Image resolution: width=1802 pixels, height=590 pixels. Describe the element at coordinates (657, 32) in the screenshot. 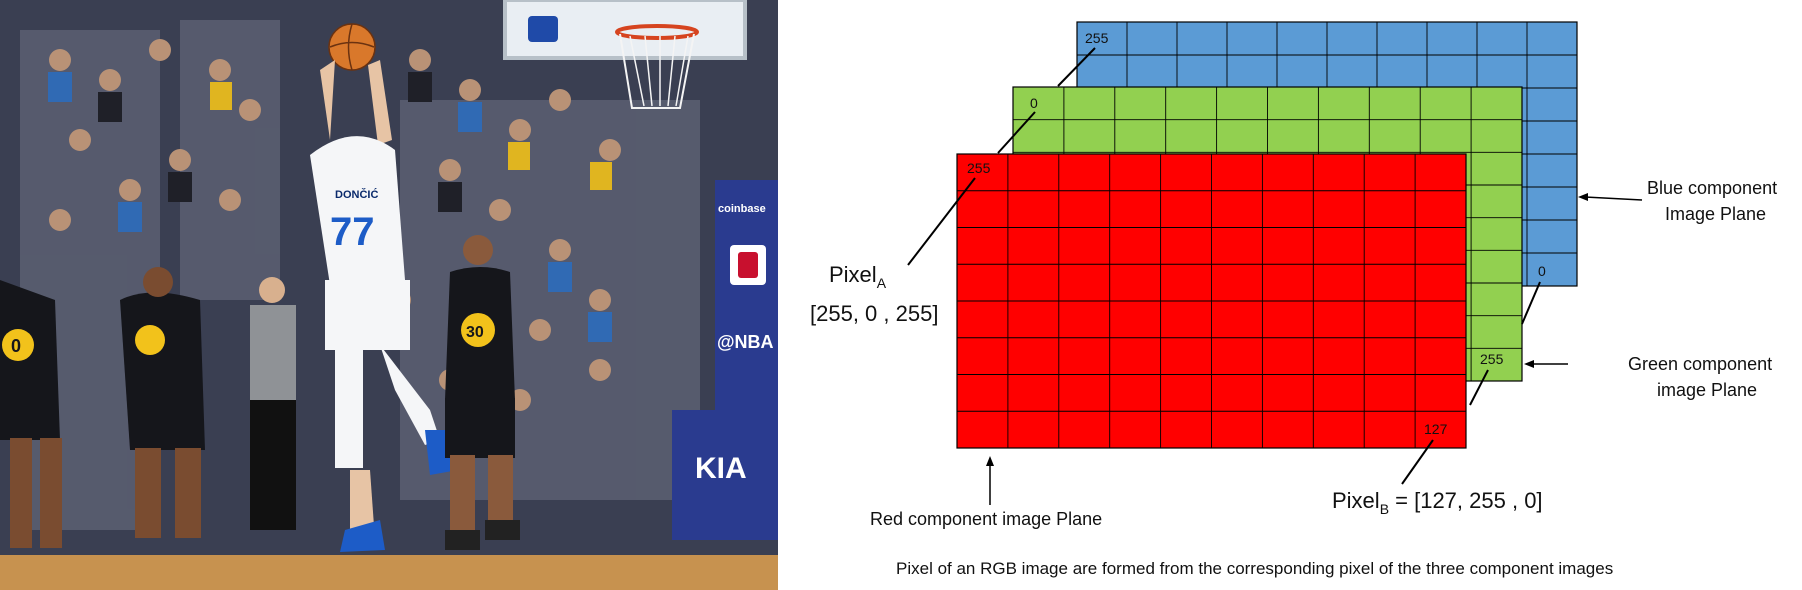

I see `hoop-rim` at that location.